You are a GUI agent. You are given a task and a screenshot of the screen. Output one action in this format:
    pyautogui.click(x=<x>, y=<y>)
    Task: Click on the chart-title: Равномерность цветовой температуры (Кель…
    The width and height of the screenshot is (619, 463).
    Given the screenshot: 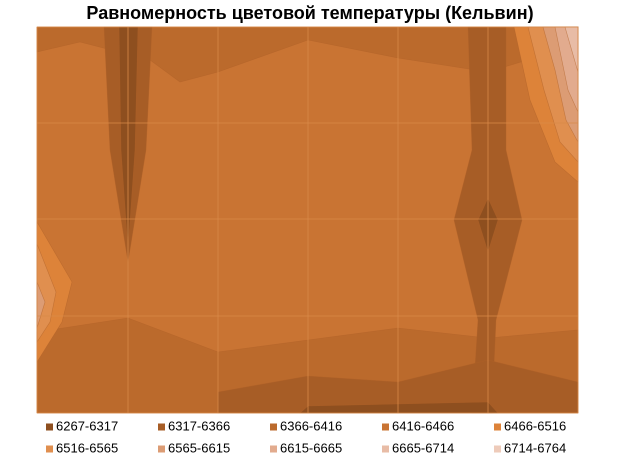 What is the action you would take?
    pyautogui.click(x=309, y=13)
    